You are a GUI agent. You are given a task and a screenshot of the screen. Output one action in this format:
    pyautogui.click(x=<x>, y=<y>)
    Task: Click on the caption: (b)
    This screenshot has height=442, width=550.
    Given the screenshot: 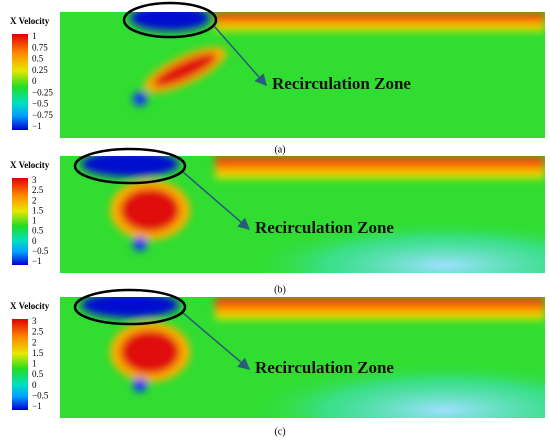 What is the action you would take?
    pyautogui.click(x=280, y=289)
    